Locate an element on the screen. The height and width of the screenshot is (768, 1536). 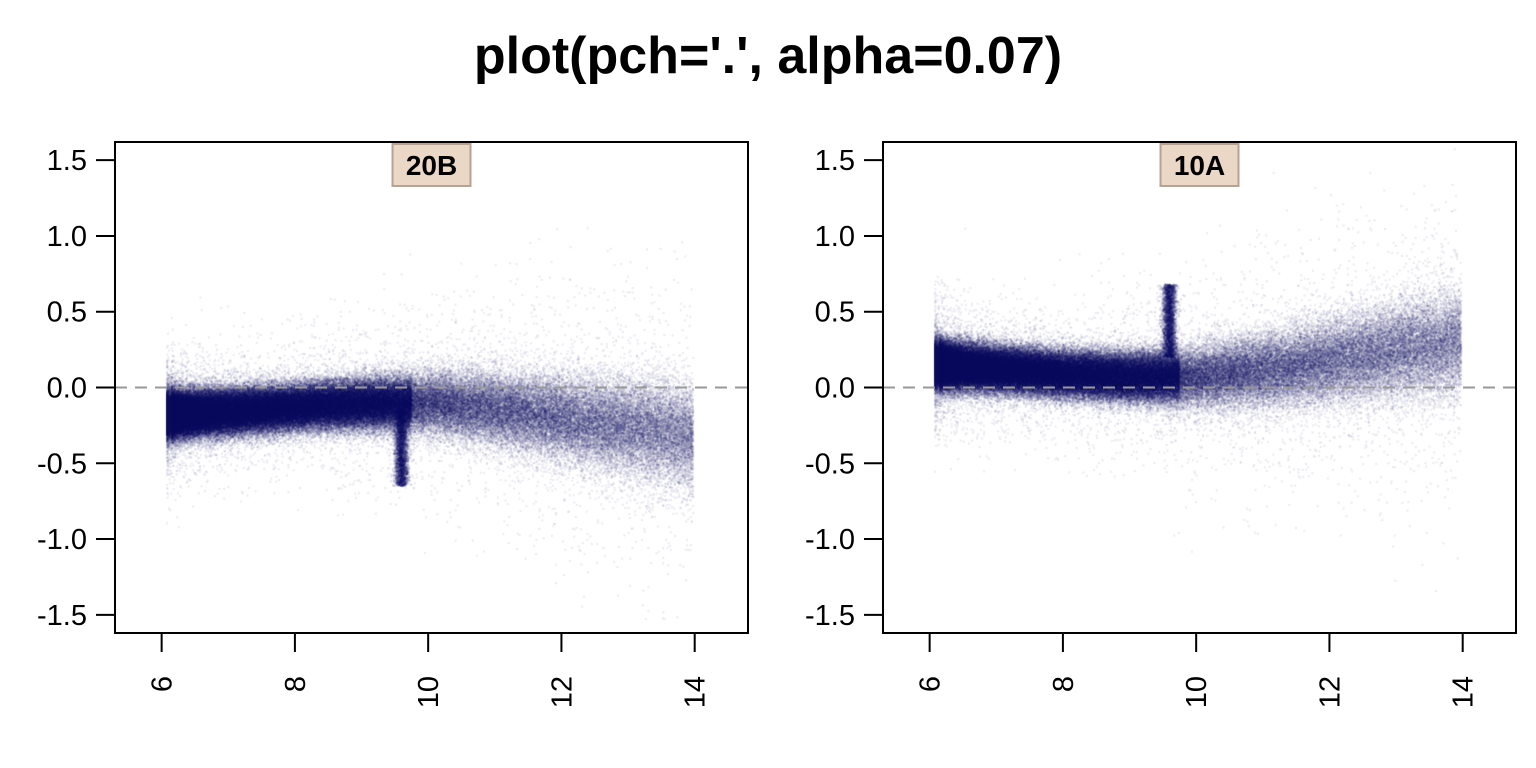
figure-title: plot(pch='.', alpha=0.07) is located at coordinates (768, 56).